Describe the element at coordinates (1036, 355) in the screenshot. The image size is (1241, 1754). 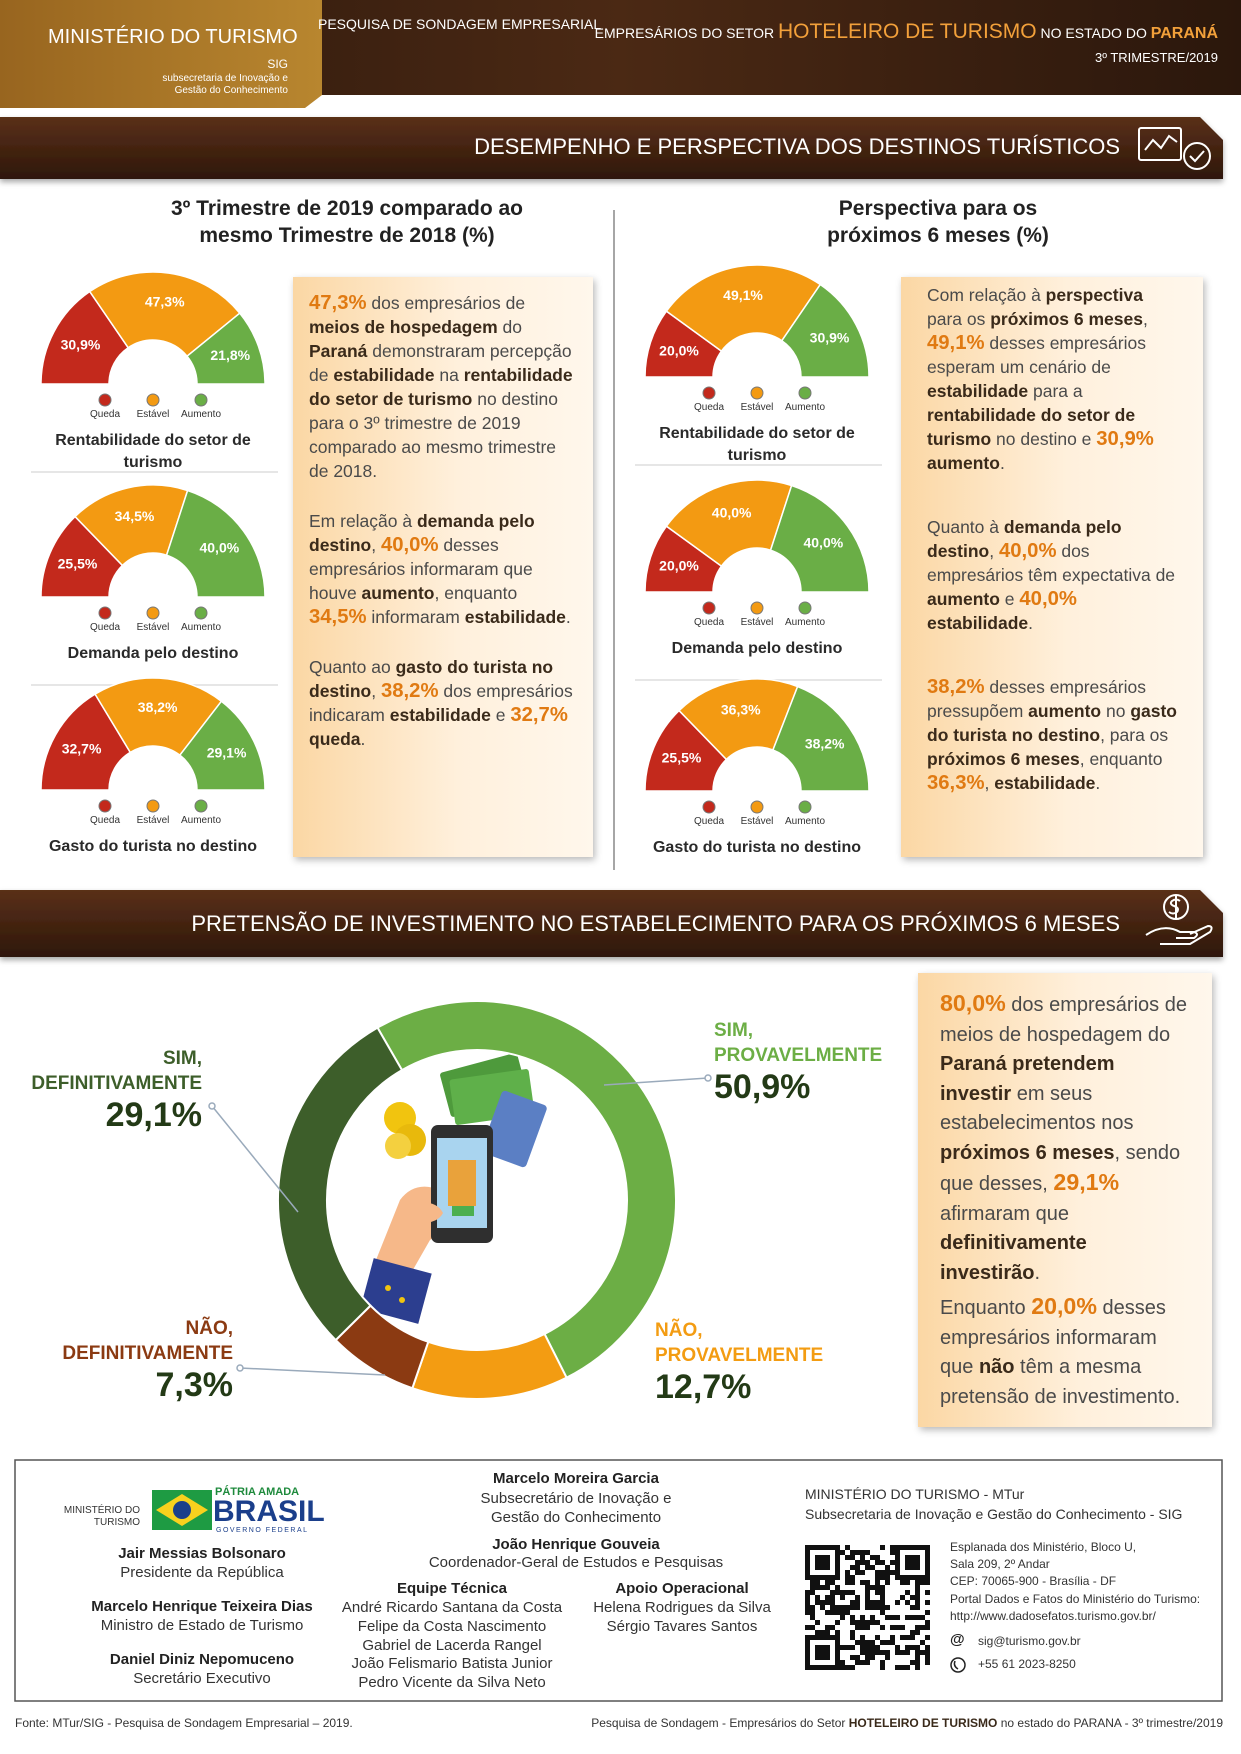
I see `text-run: desses empresários esperam um cenário de` at that location.